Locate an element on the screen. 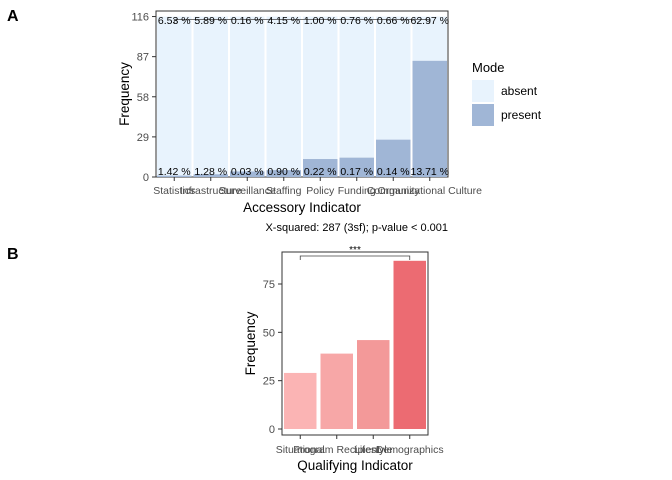  label-present-1: 1.28 % is located at coordinates (210, 172).